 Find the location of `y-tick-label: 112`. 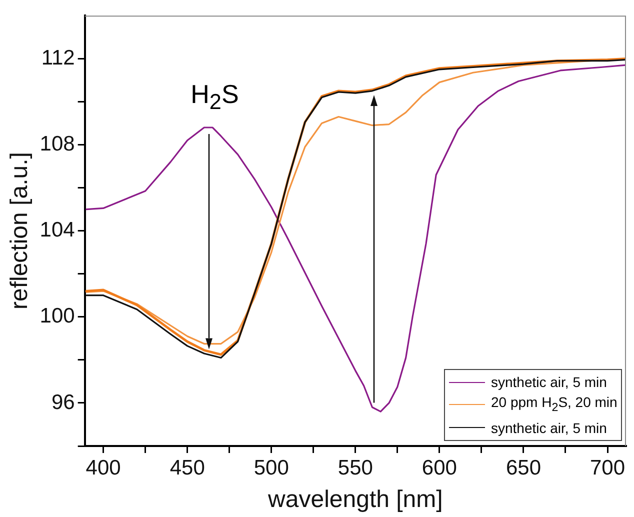

y-tick-label: 112 is located at coordinates (58, 58).